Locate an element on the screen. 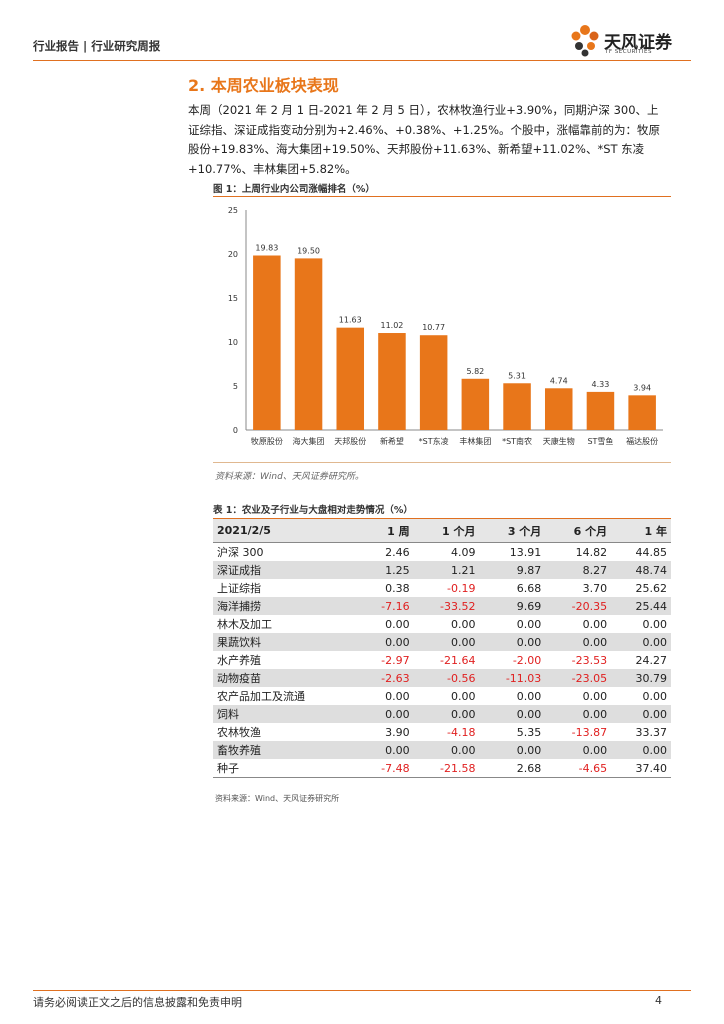 The image size is (724, 1024). table-row: 种子 -7.48 -21.58 2.68 -4.65 37.40 is located at coordinates (442, 768).